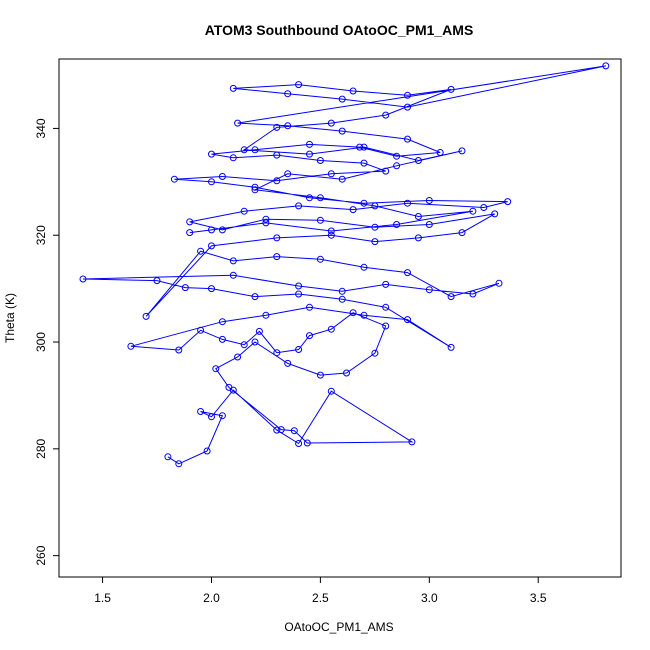  I want to click on chart-title: ATOM3 Southbound OAtoOC_PM1_AMS, so click(339, 30).